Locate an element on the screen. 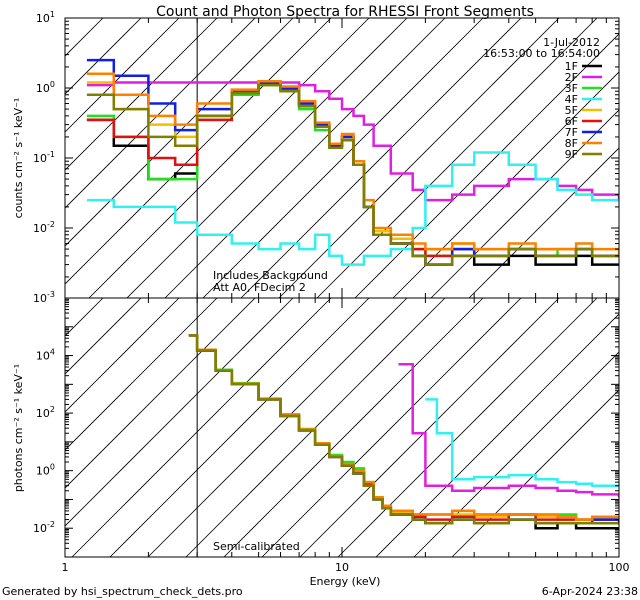  y-tick-label: 10⁻³ is located at coordinates (44, 297).